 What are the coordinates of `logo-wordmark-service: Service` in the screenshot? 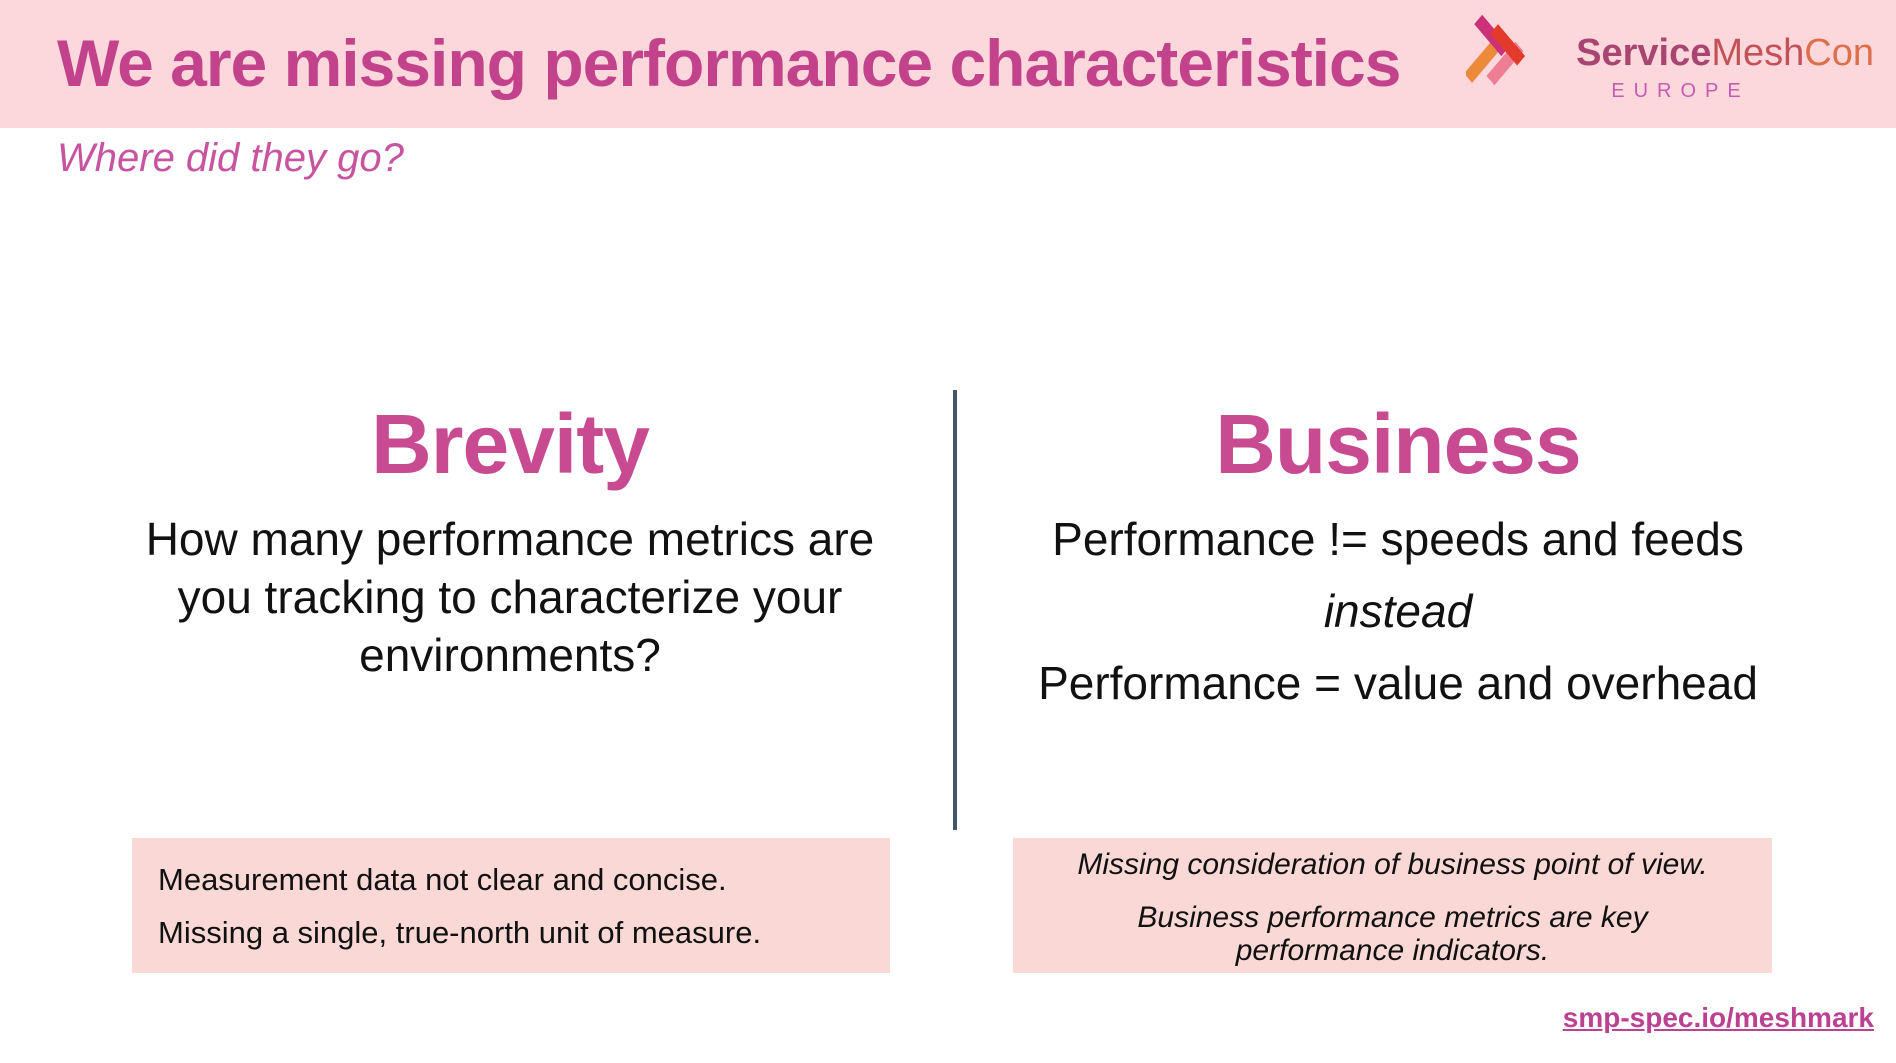 It's located at (1644, 53).